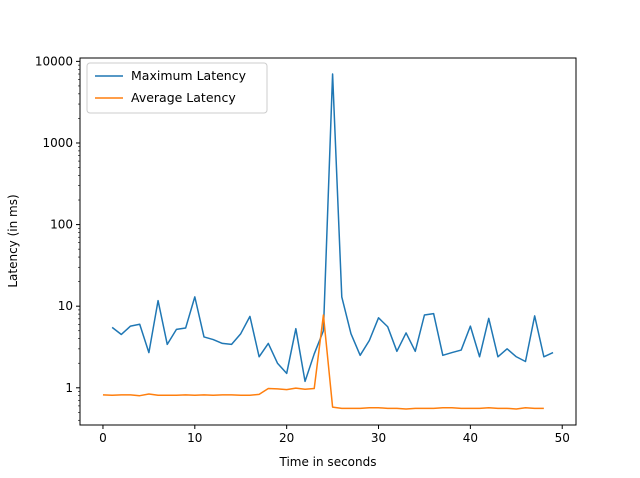  Describe the element at coordinates (61, 225) in the screenshot. I see `y-tick-label: 100` at that location.